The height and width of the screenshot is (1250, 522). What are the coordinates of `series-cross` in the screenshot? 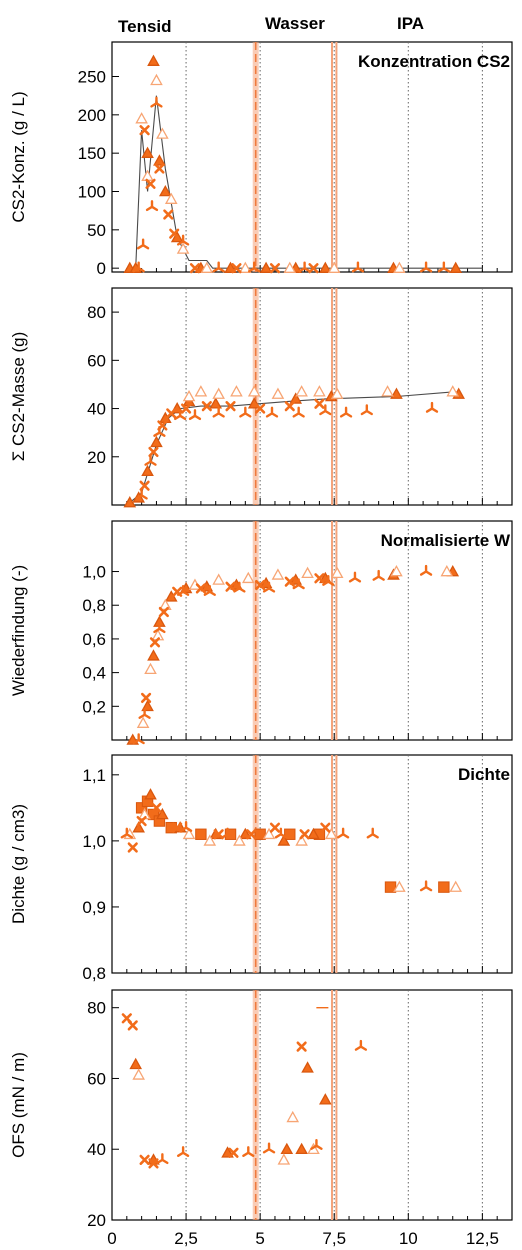 It's located at (229, 827).